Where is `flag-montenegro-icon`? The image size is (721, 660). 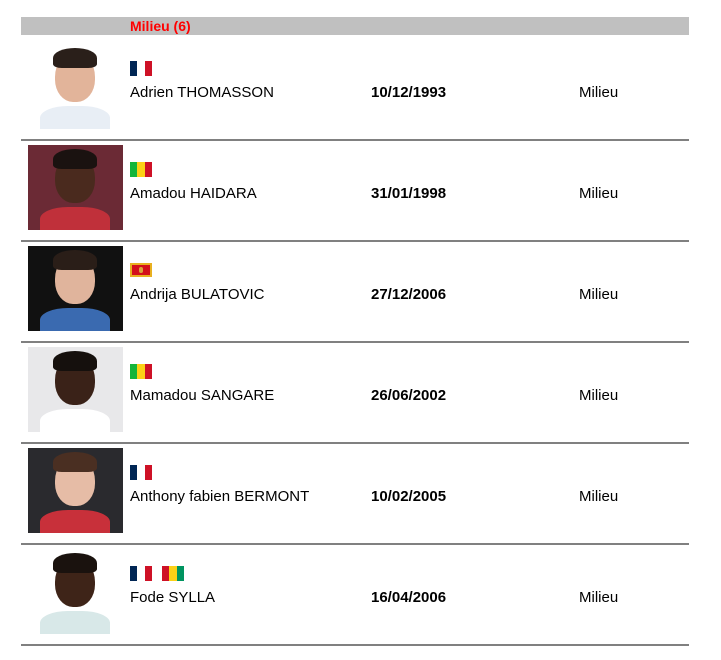 flag-montenegro-icon is located at coordinates (141, 270).